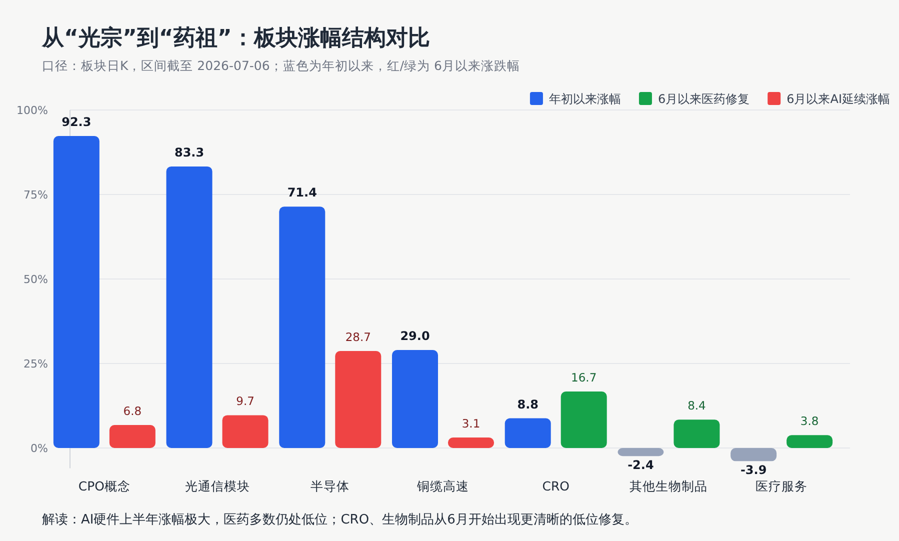 Image resolution: width=899 pixels, height=541 pixels. What do you see at coordinates (36, 279) in the screenshot?
I see `y-tick-label: 50%` at bounding box center [36, 279].